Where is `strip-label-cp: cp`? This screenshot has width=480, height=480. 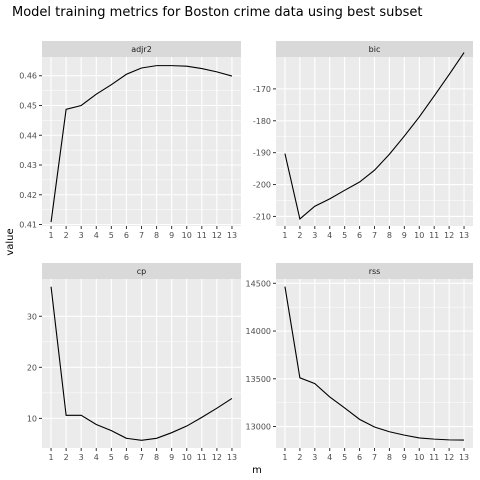 strip-label-cp: cp is located at coordinates (141, 271).